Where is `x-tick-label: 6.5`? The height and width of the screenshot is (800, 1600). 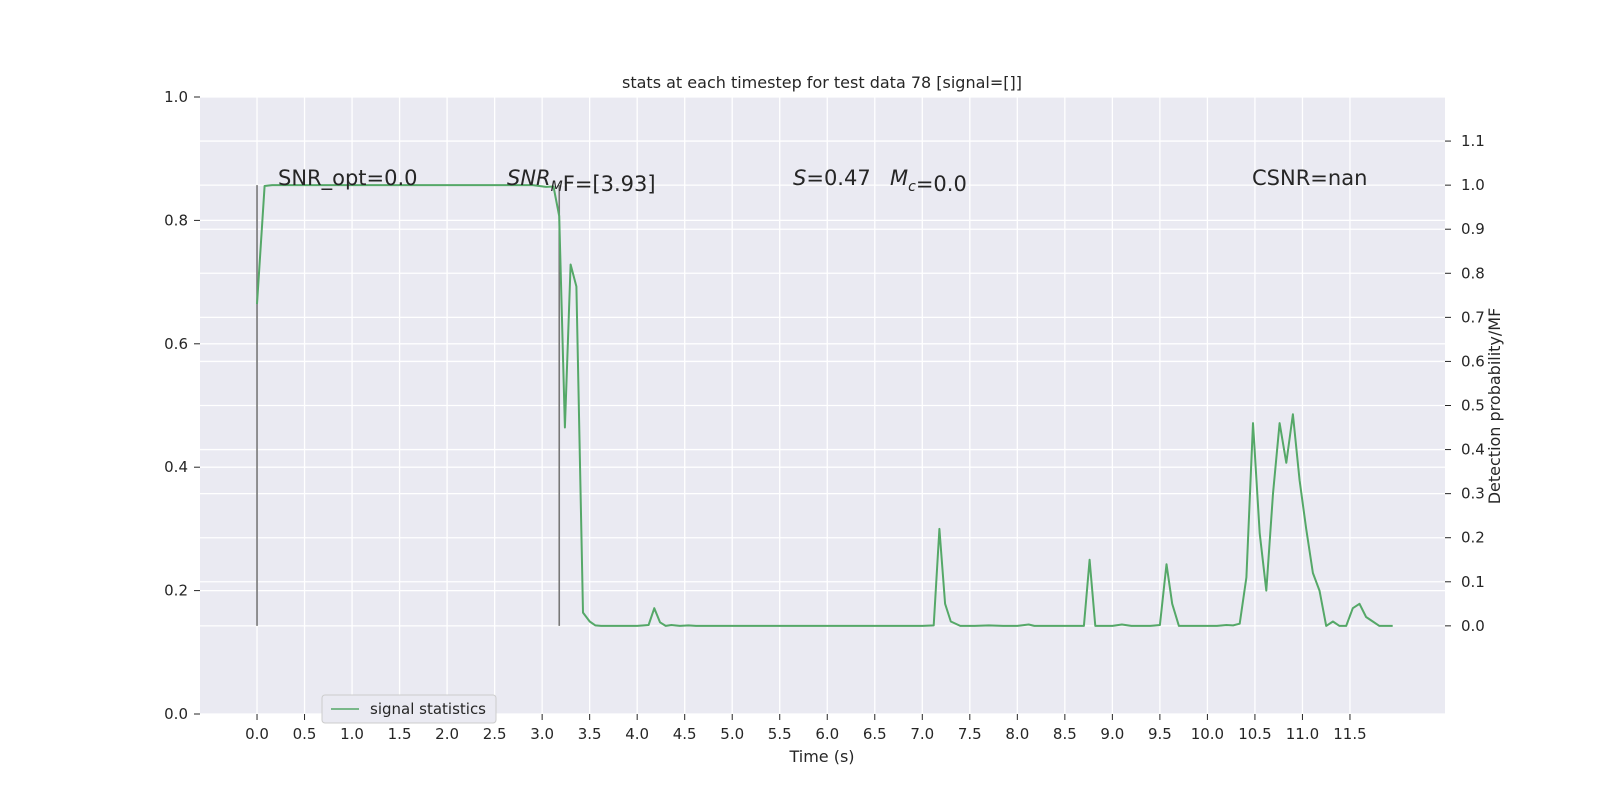 x-tick-label: 6.5 is located at coordinates (875, 734).